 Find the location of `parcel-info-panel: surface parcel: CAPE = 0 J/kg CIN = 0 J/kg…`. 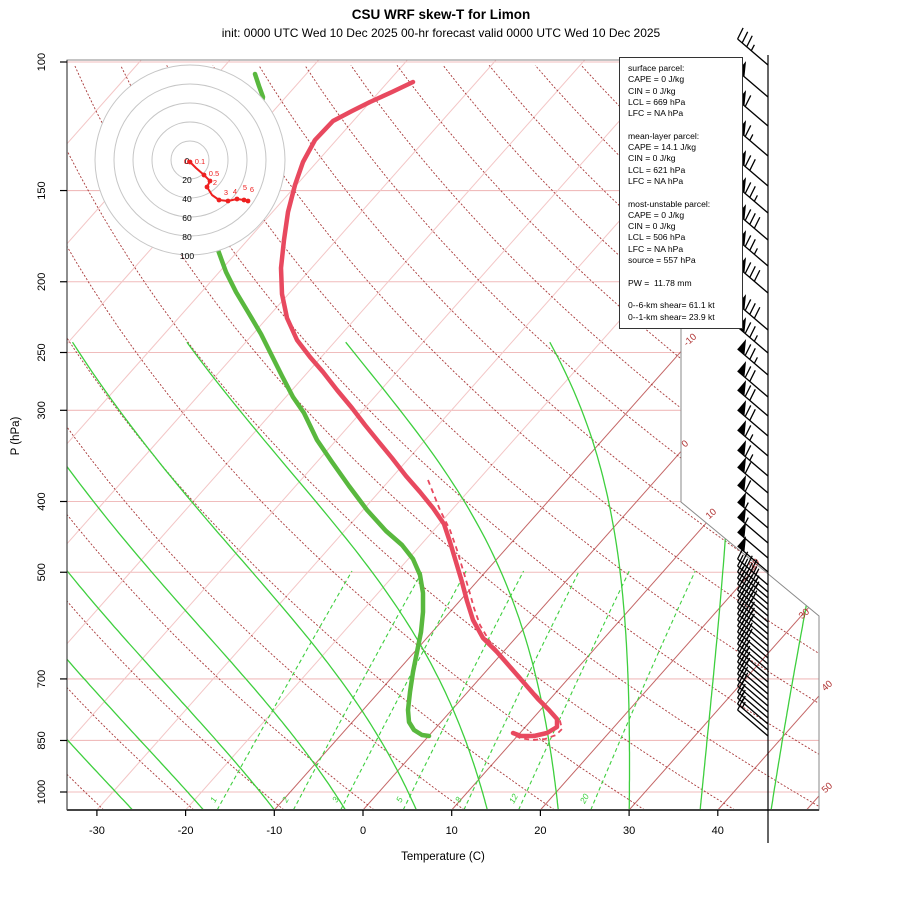

parcel-info-panel: surface parcel: CAPE = 0 J/kg CIN = 0 J/kg… is located at coordinates (681, 193).